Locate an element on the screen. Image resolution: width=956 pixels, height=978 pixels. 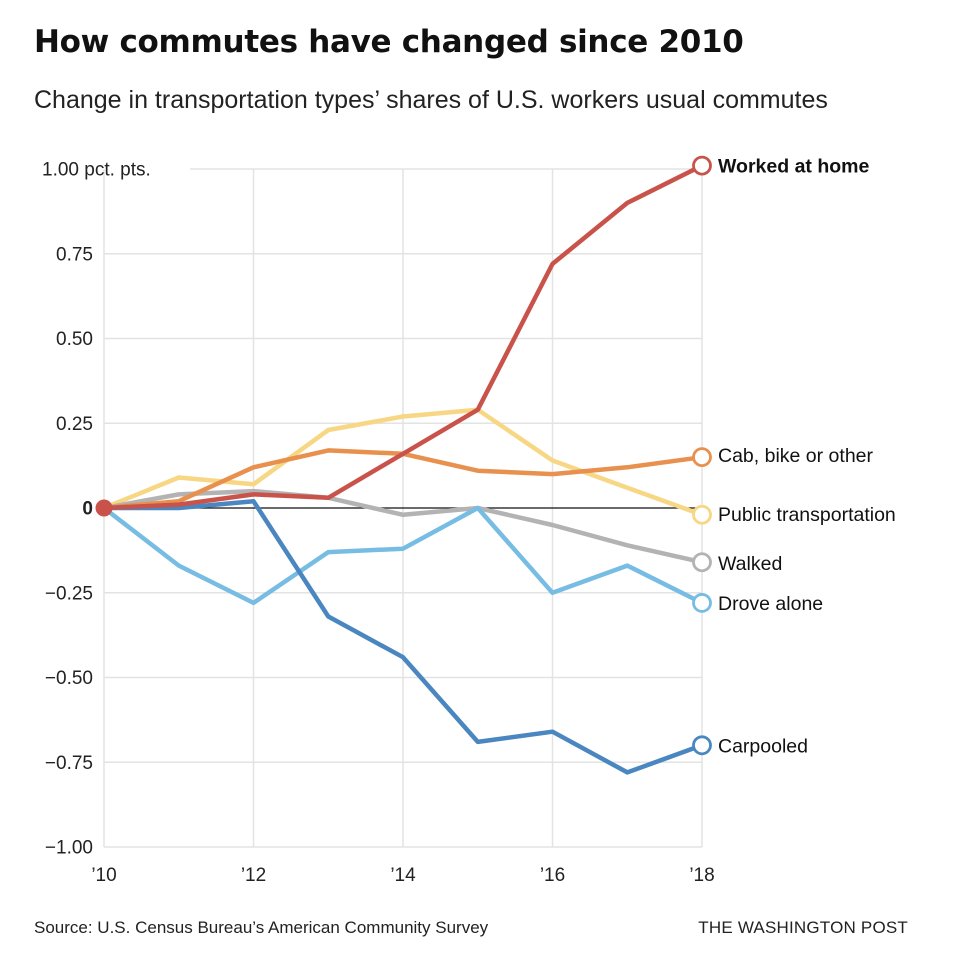
end-marker-cab-bike-or-other is located at coordinates (702, 457).